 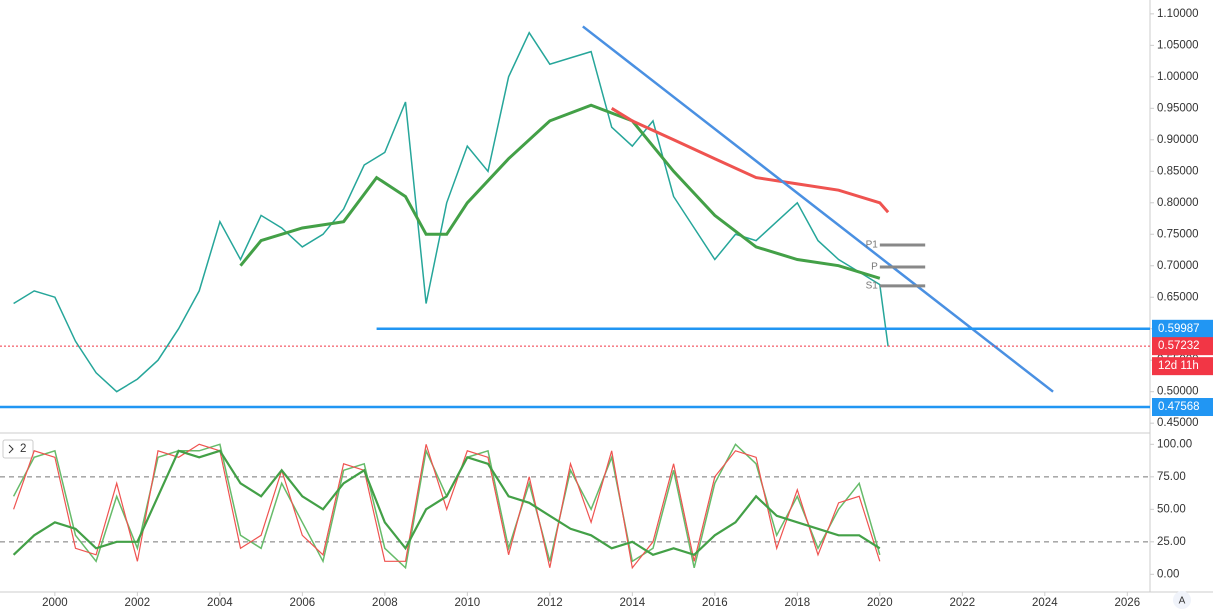 I want to click on y-tick-label: 0.85000, so click(x=1178, y=171).